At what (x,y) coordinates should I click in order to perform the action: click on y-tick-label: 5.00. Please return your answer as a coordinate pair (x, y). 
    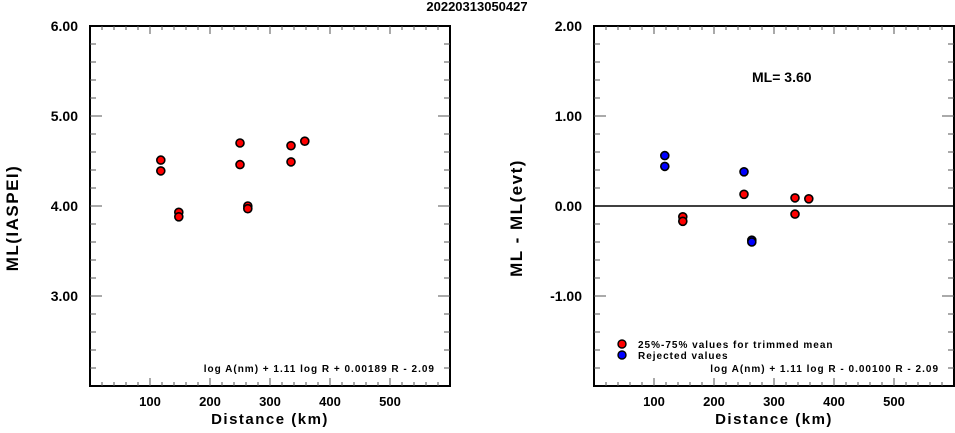
    Looking at the image, I should click on (64, 116).